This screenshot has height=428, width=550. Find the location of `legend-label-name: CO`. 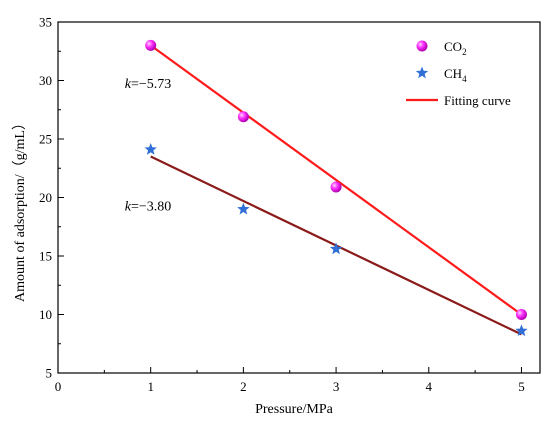

legend-label-name: CO is located at coordinates (453, 46).